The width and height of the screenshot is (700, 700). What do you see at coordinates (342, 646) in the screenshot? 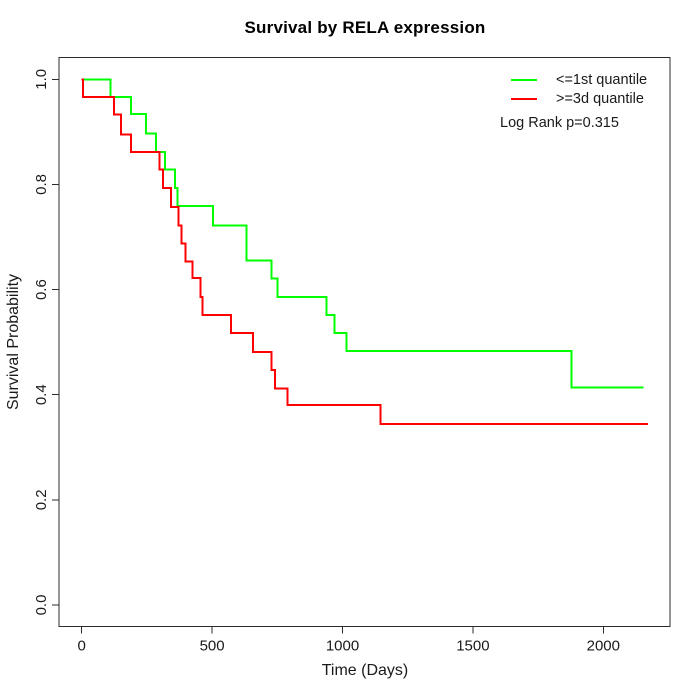
I see `x-tick-label: 1000` at bounding box center [342, 646].